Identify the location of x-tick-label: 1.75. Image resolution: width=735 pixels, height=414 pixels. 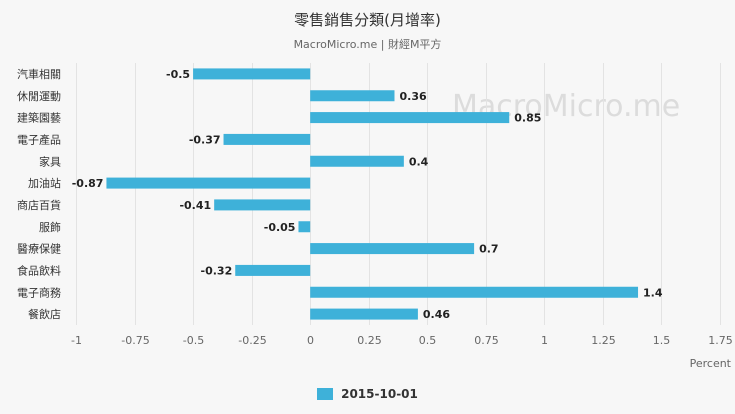
(720, 340).